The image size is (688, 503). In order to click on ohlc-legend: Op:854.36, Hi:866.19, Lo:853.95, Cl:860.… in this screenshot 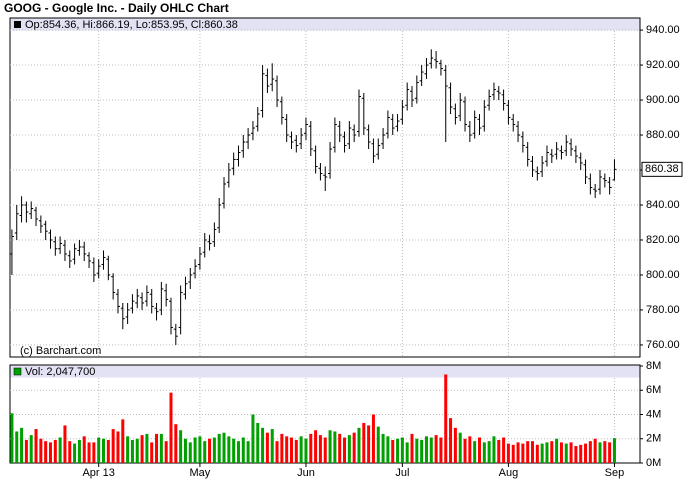, I will do `click(131, 25)`.